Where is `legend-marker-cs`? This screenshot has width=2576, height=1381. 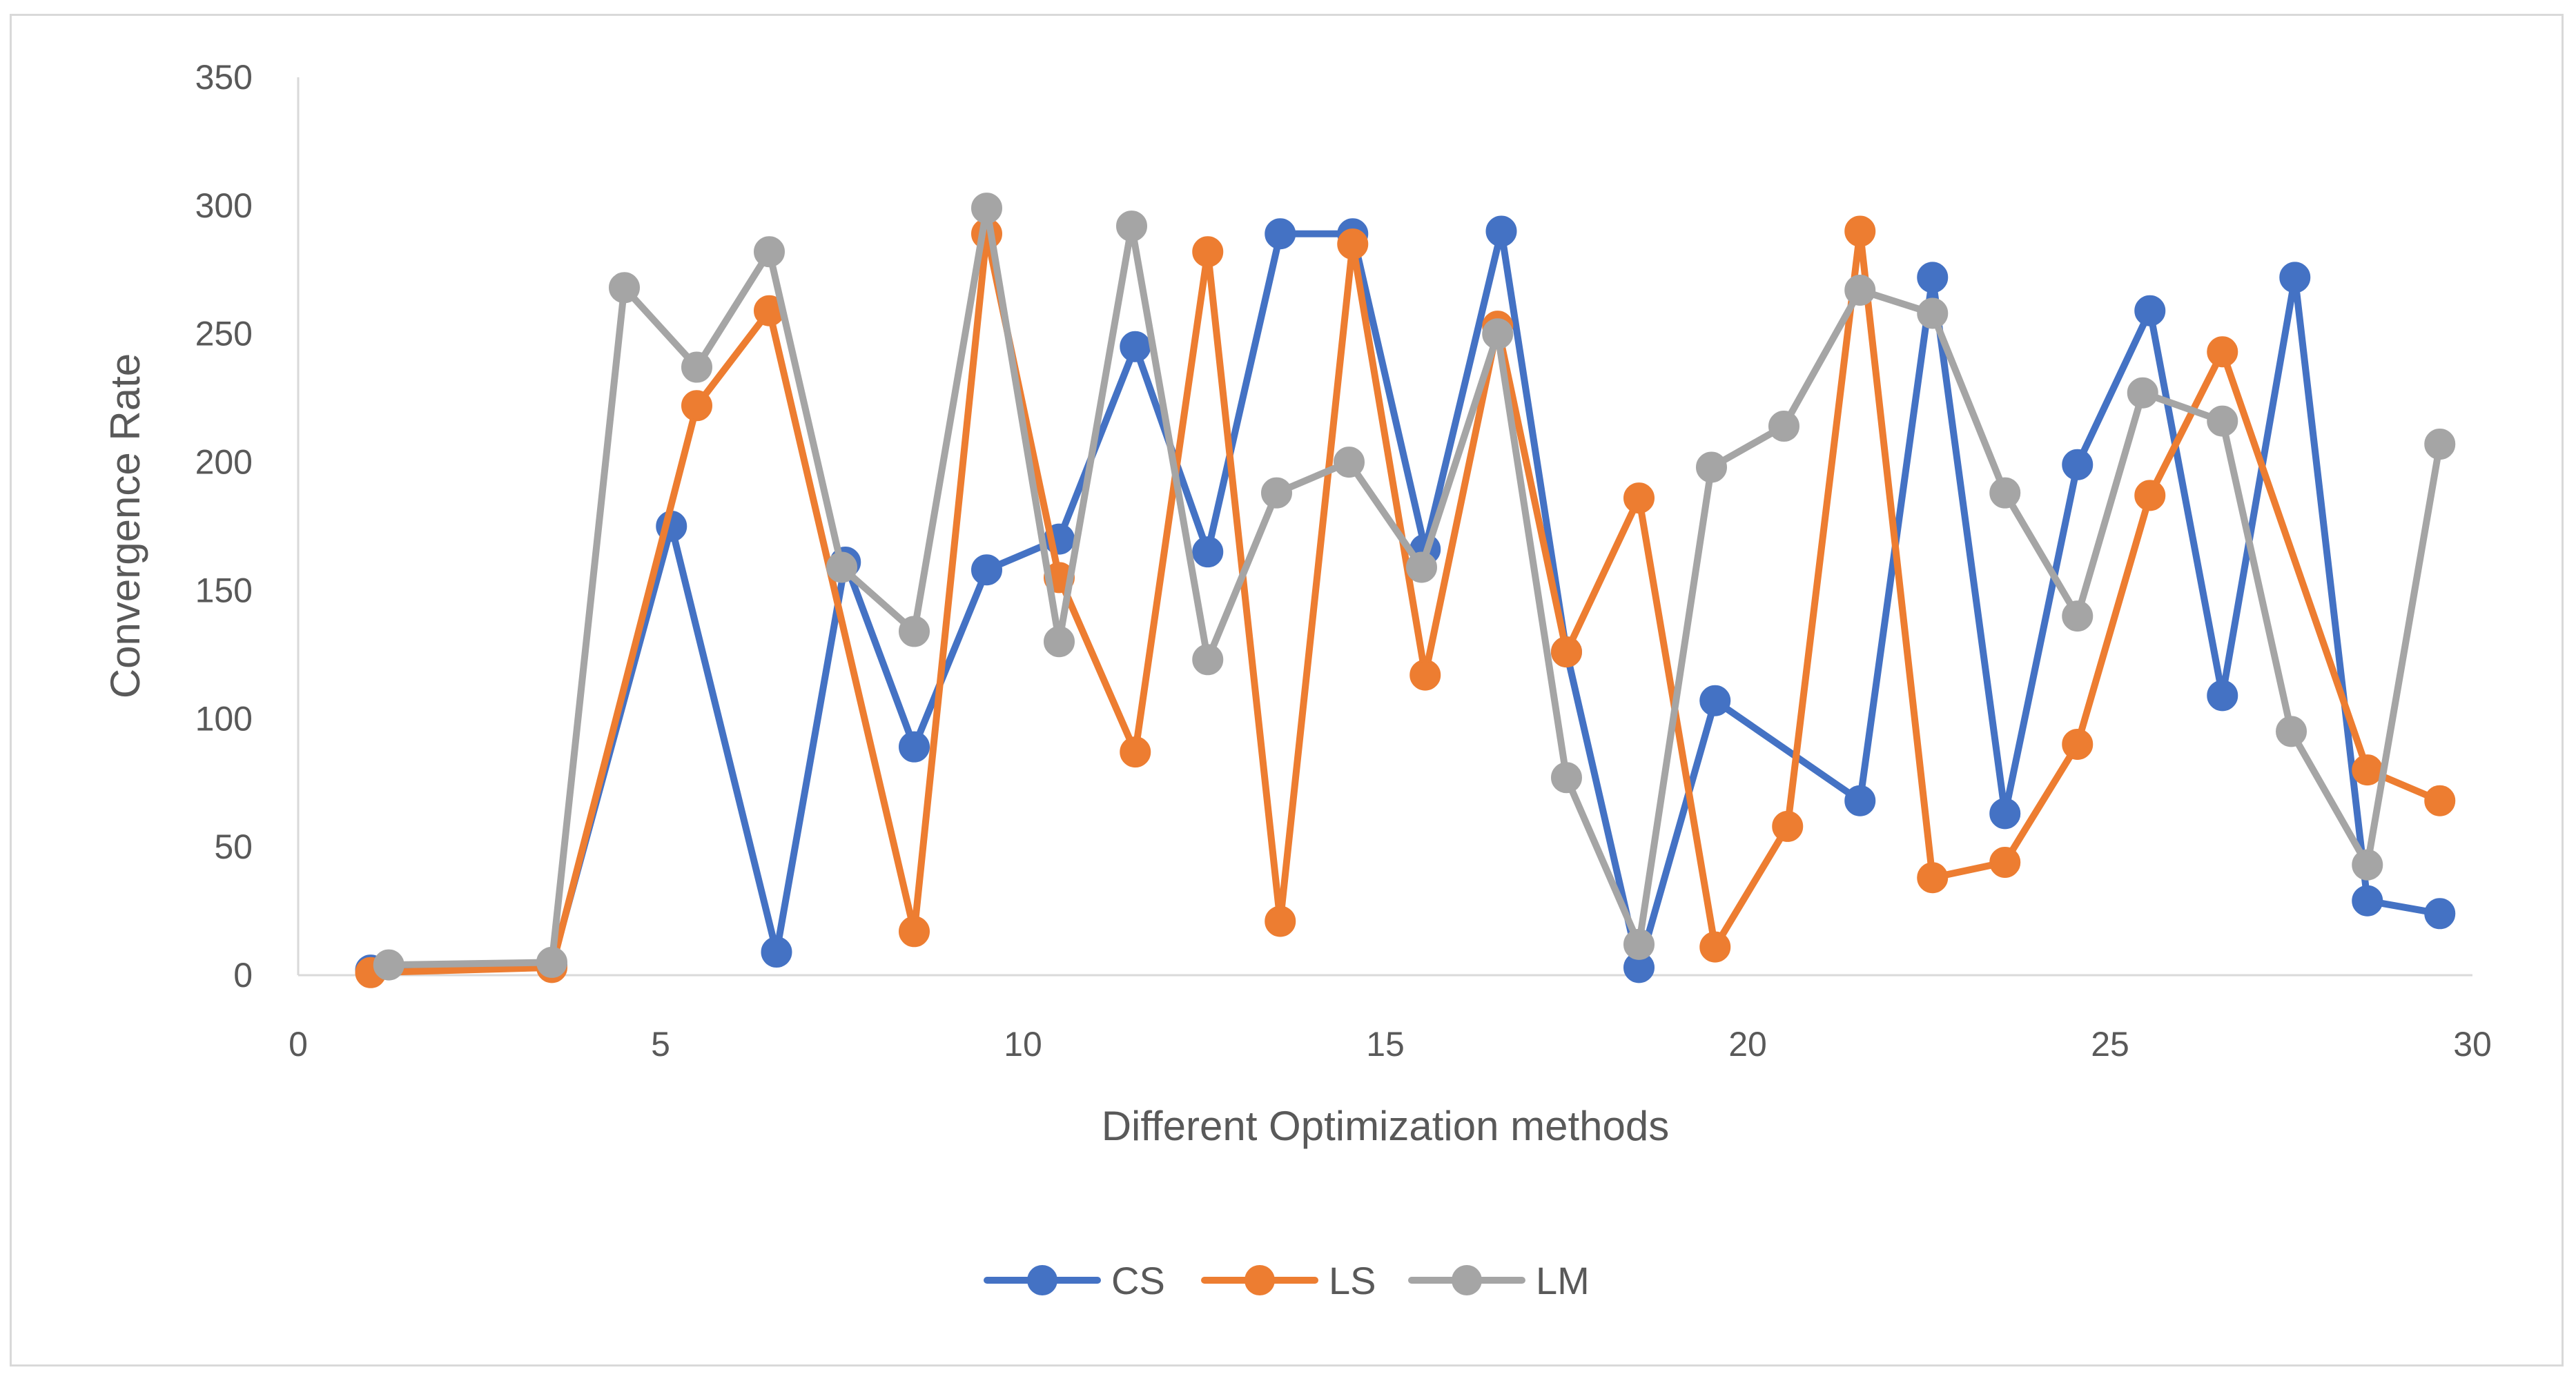
legend-marker-cs is located at coordinates (1042, 1280).